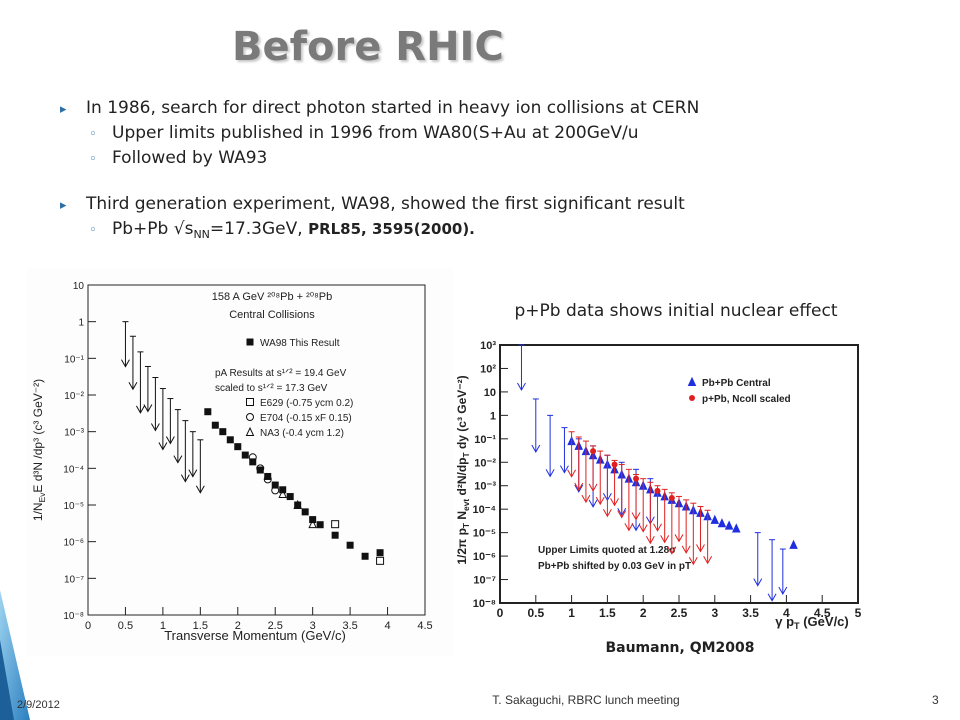 The image size is (960, 720). Describe the element at coordinates (272, 297) in the screenshot. I see `figure-title: 158 A GeV ²⁰⁸Pb + ²⁰⁸Pb` at that location.